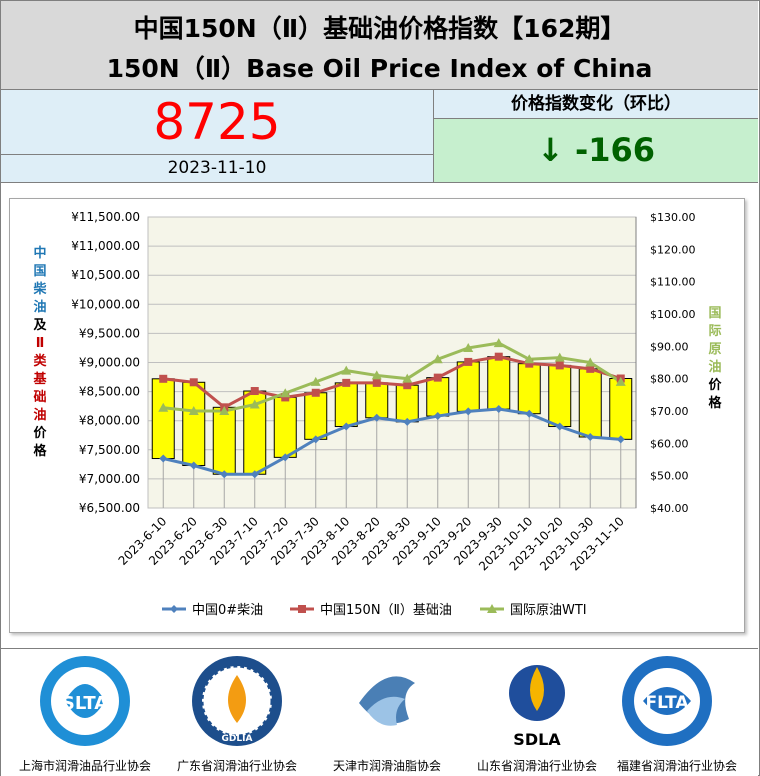 Image resolution: width=760 pixels, height=776 pixels. What do you see at coordinates (673, 314) in the screenshot?
I see `right-tick-label: $100.00` at bounding box center [673, 314].